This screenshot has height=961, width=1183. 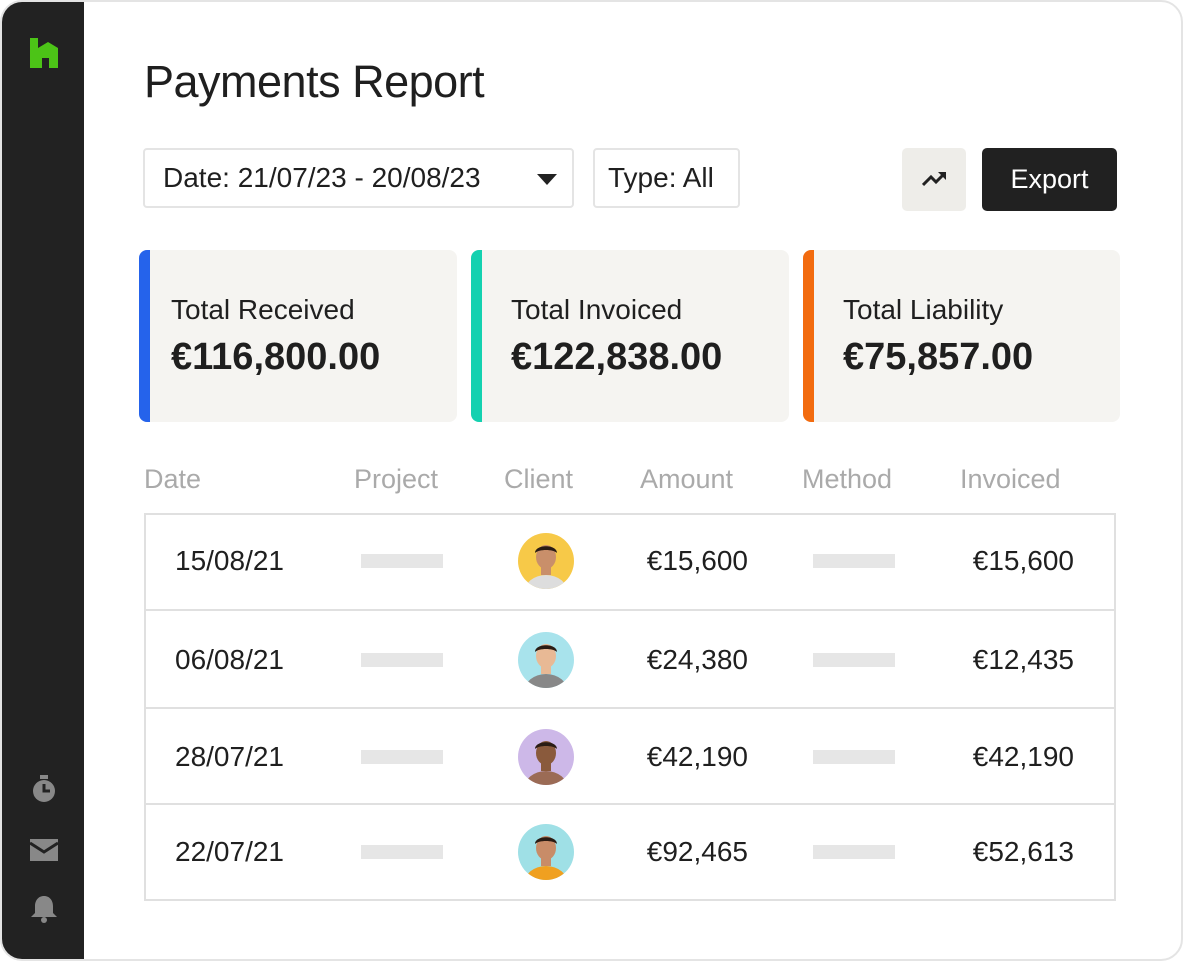 What do you see at coordinates (661, 177) in the screenshot?
I see `type-filter-label: Type: All` at bounding box center [661, 177].